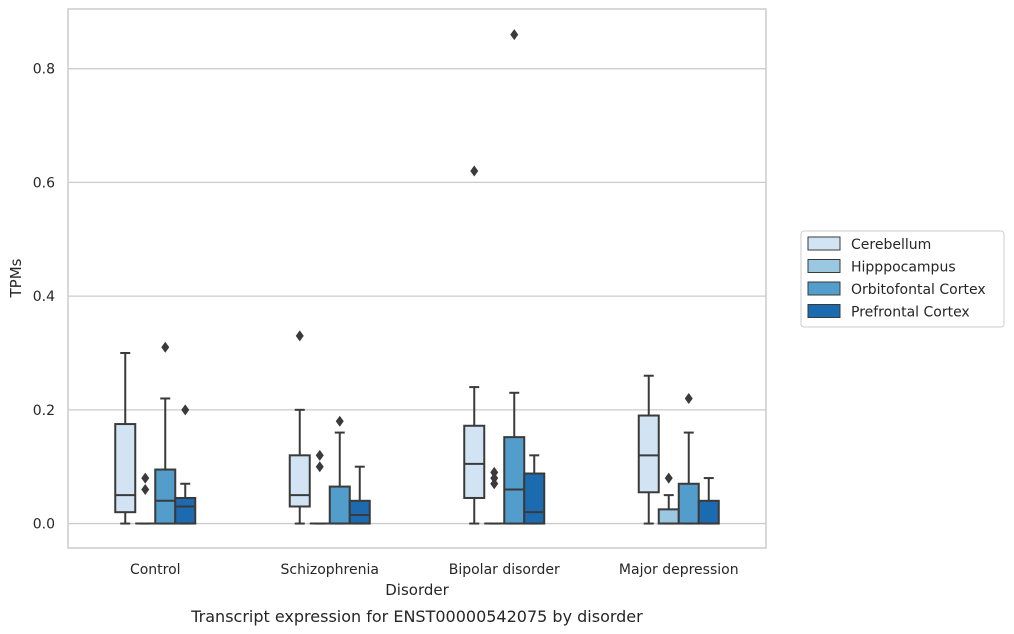 This screenshot has height=634, width=1014. Describe the element at coordinates (44, 525) in the screenshot. I see `y-tick-label: 0.0` at that location.